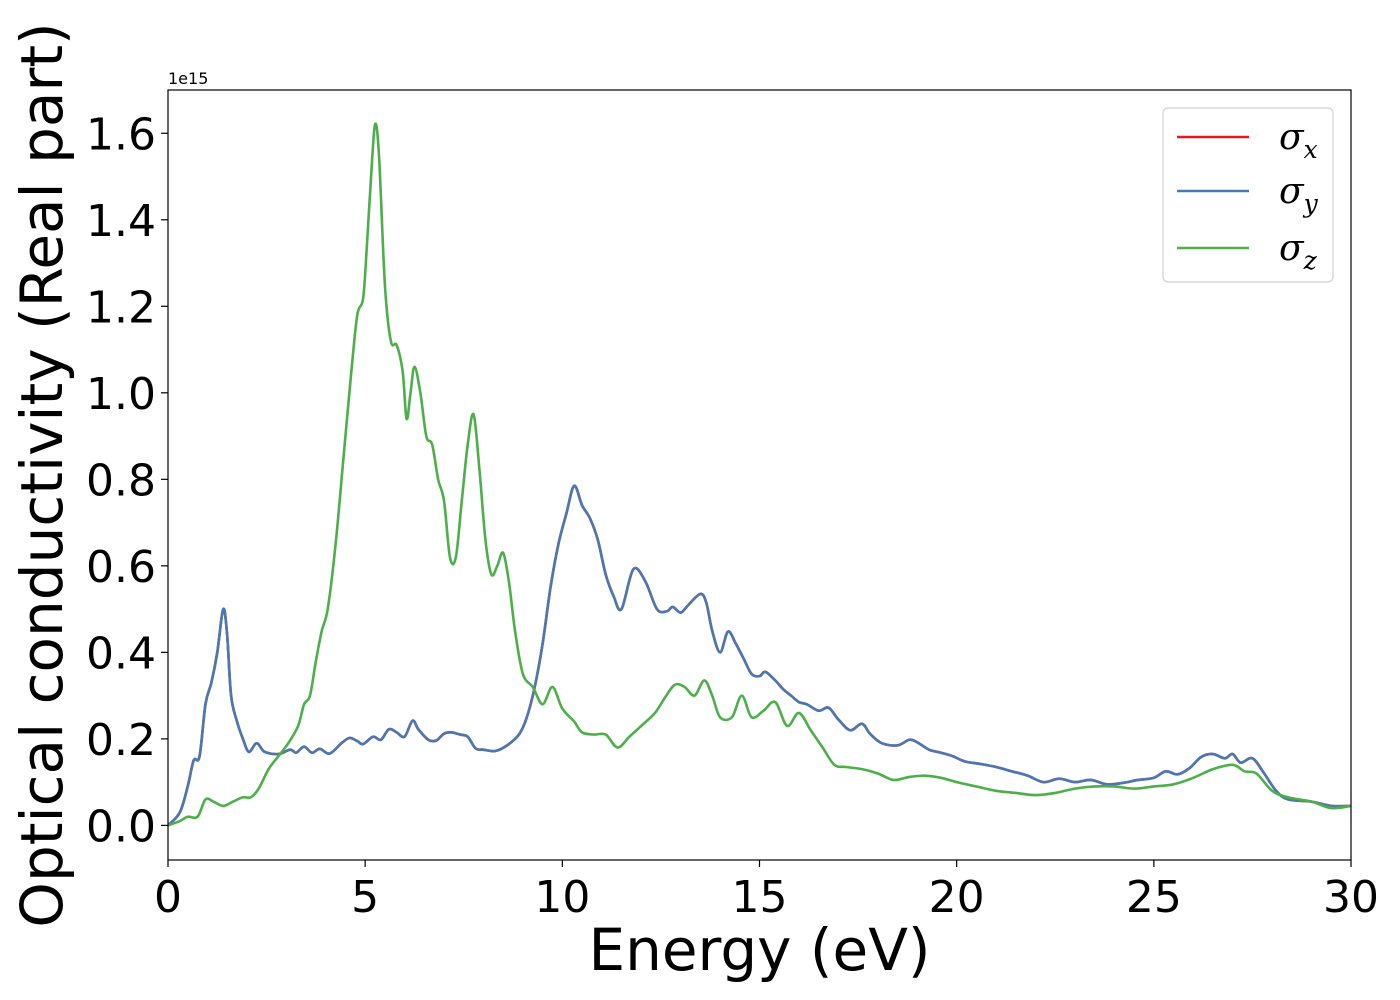 This screenshot has height=1000, width=1400. Describe the element at coordinates (121, 826) in the screenshot. I see `y-tick-label: 0.0` at that location.